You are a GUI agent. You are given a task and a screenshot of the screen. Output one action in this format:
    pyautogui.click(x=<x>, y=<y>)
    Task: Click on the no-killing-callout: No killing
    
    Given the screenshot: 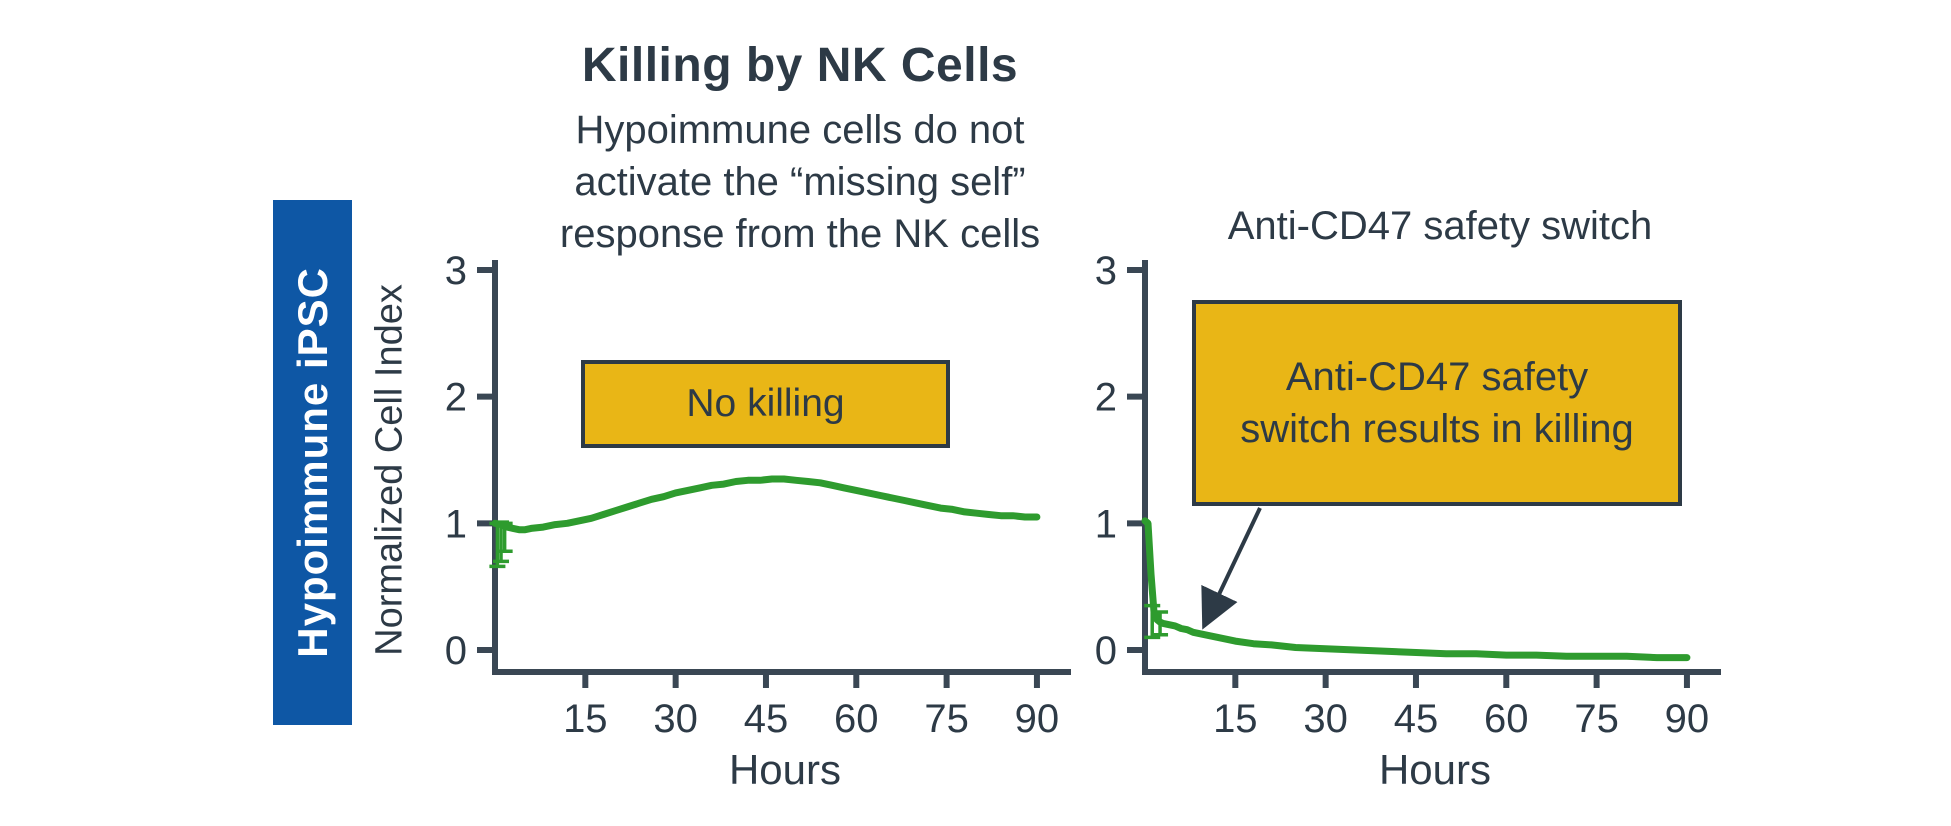 What is the action you would take?
    pyautogui.click(x=765, y=404)
    